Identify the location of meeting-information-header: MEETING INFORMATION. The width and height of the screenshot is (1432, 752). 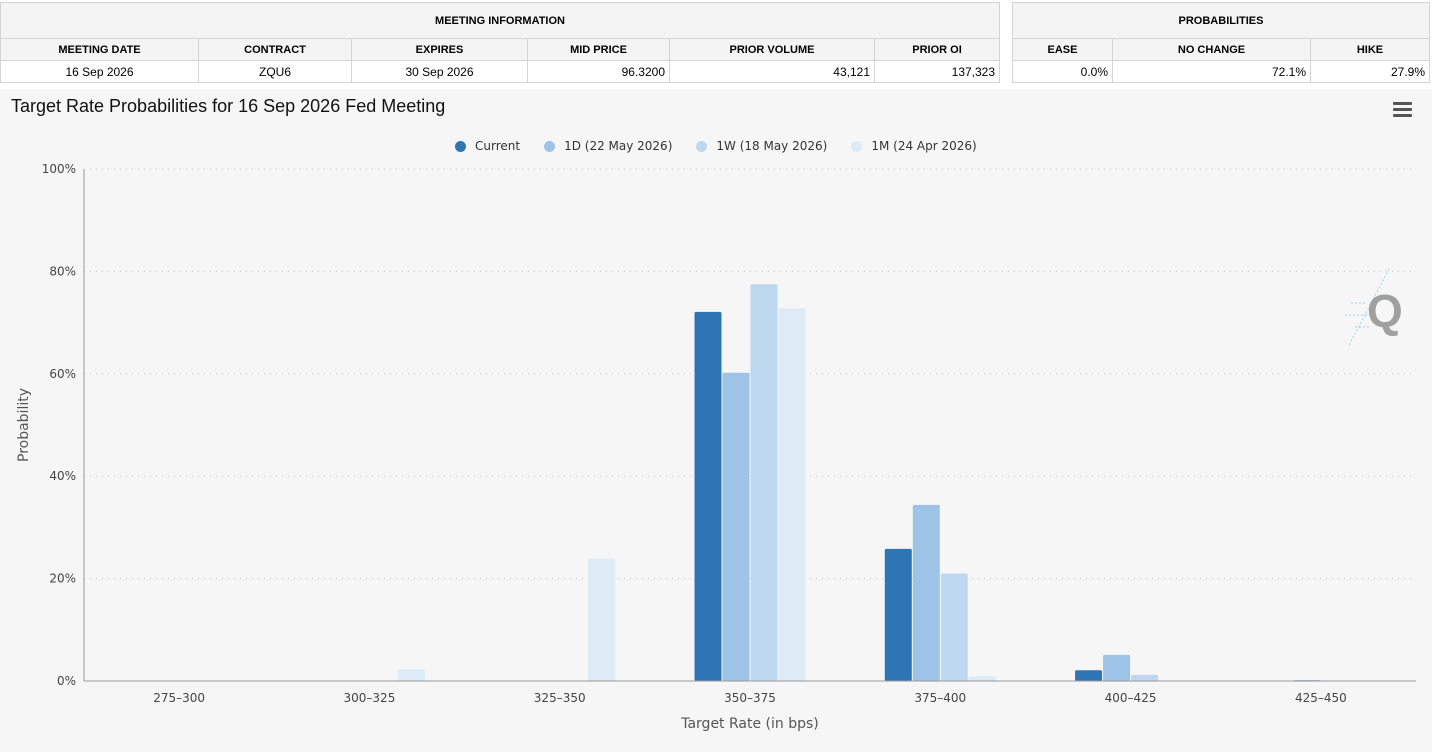
(500, 20).